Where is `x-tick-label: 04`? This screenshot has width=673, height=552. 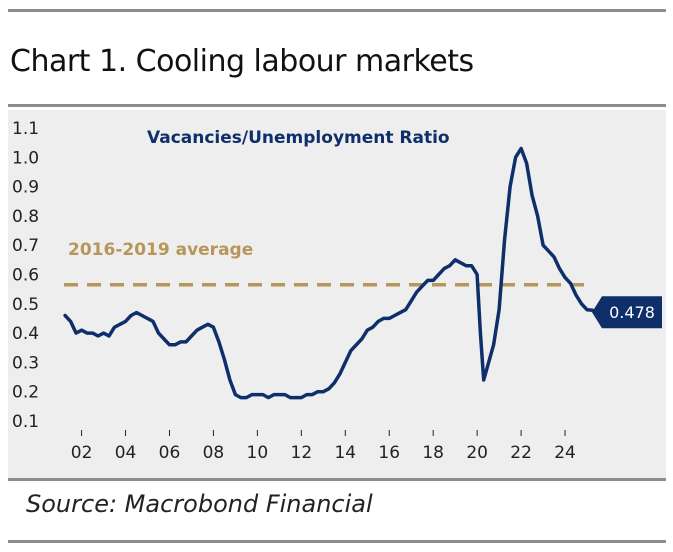
x-tick-label: 04 is located at coordinates (126, 453).